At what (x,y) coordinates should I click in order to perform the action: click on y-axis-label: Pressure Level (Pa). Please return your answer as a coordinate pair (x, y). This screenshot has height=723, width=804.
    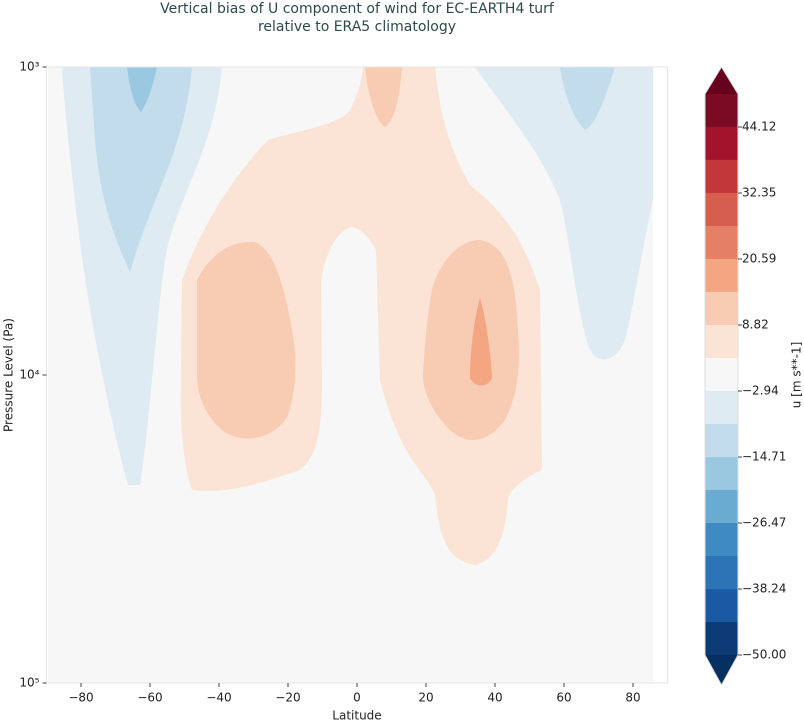
    Looking at the image, I should click on (9, 375).